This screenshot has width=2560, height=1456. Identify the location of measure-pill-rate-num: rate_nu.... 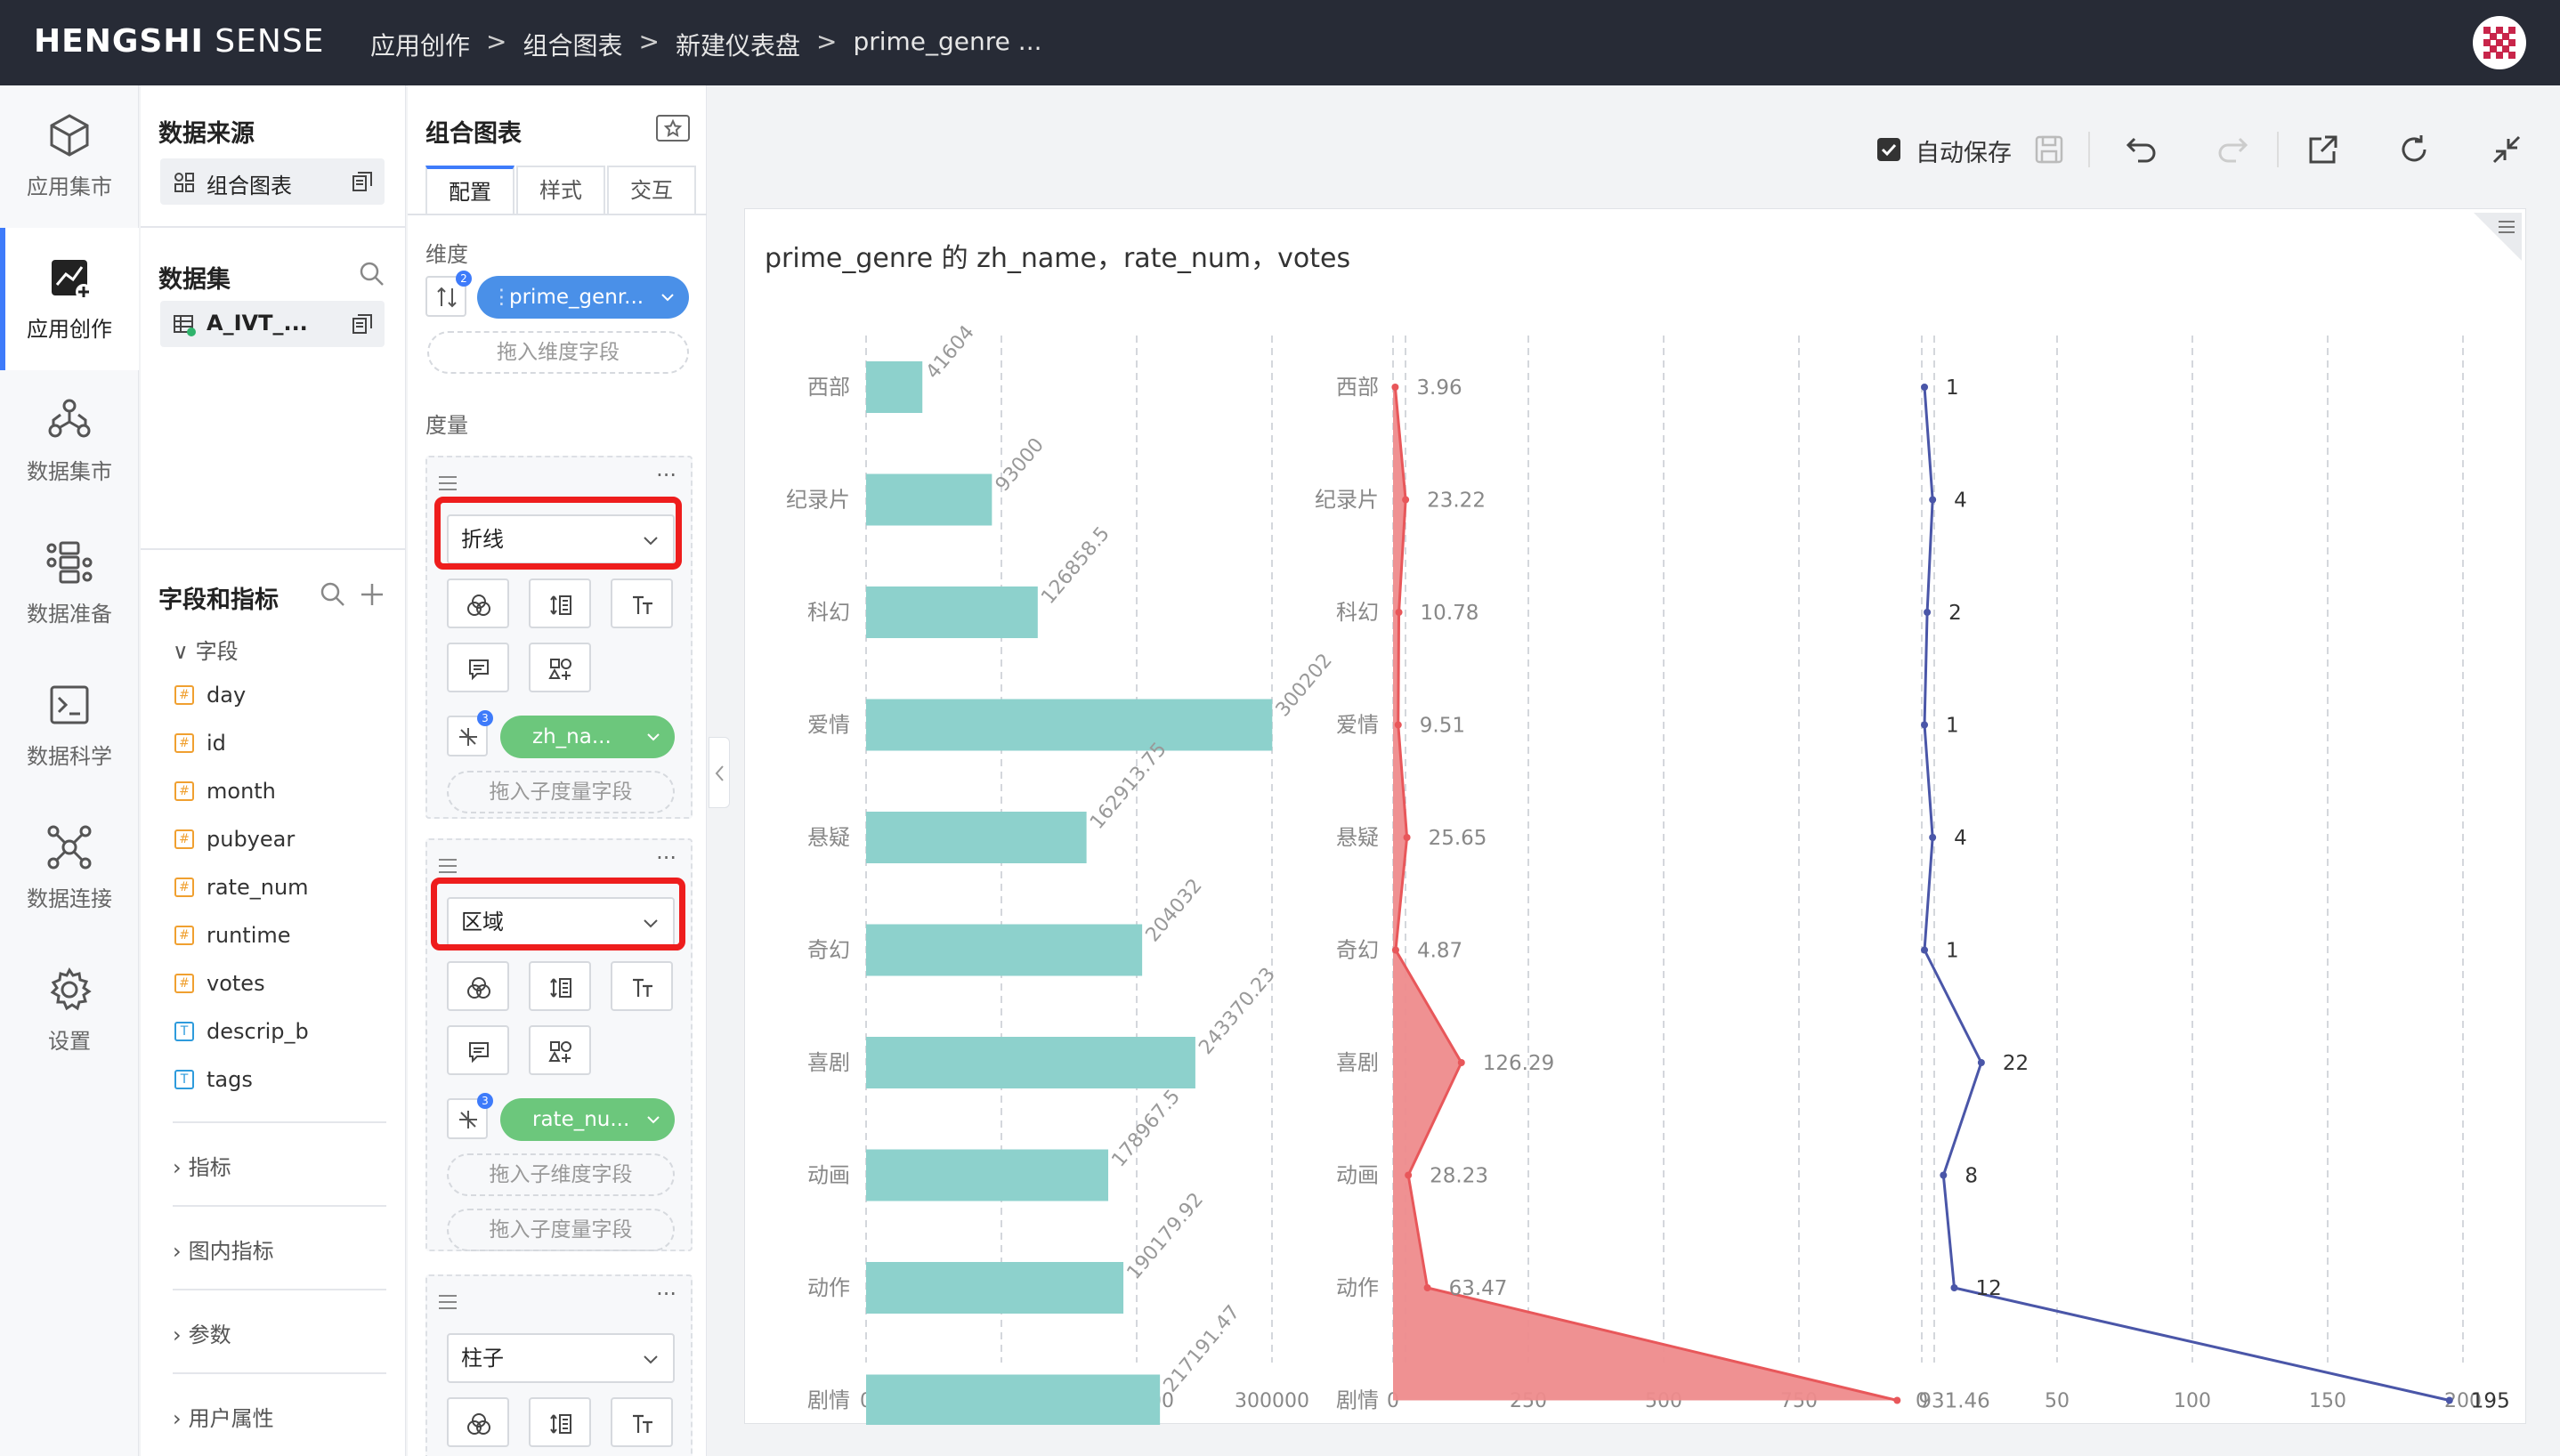
(587, 1119).